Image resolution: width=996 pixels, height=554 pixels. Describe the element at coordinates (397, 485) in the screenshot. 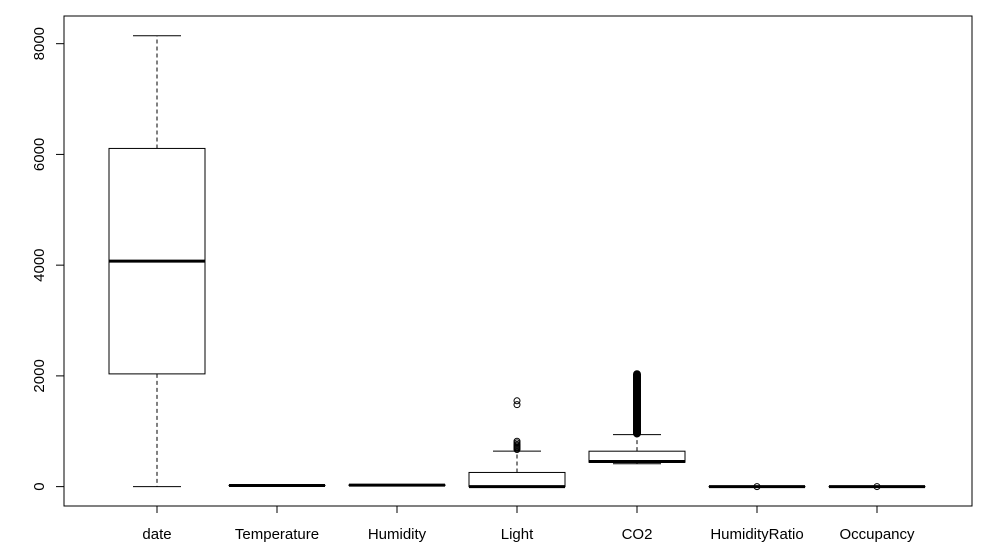

I see `box-humidity` at that location.